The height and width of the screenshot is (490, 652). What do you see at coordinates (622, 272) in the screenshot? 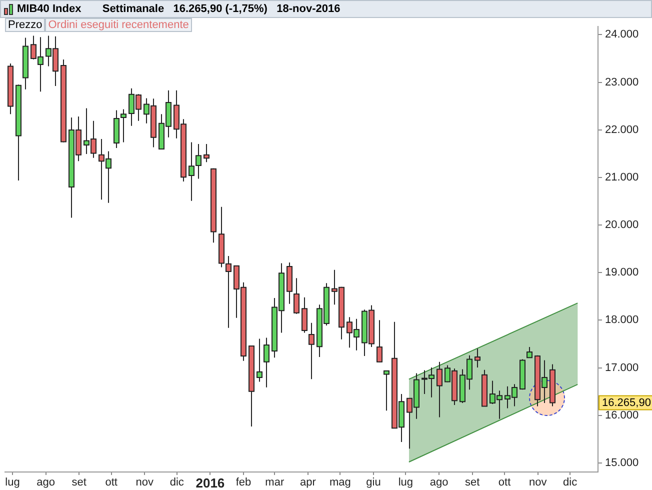
I see `y-tick-label: 19.000` at bounding box center [622, 272].